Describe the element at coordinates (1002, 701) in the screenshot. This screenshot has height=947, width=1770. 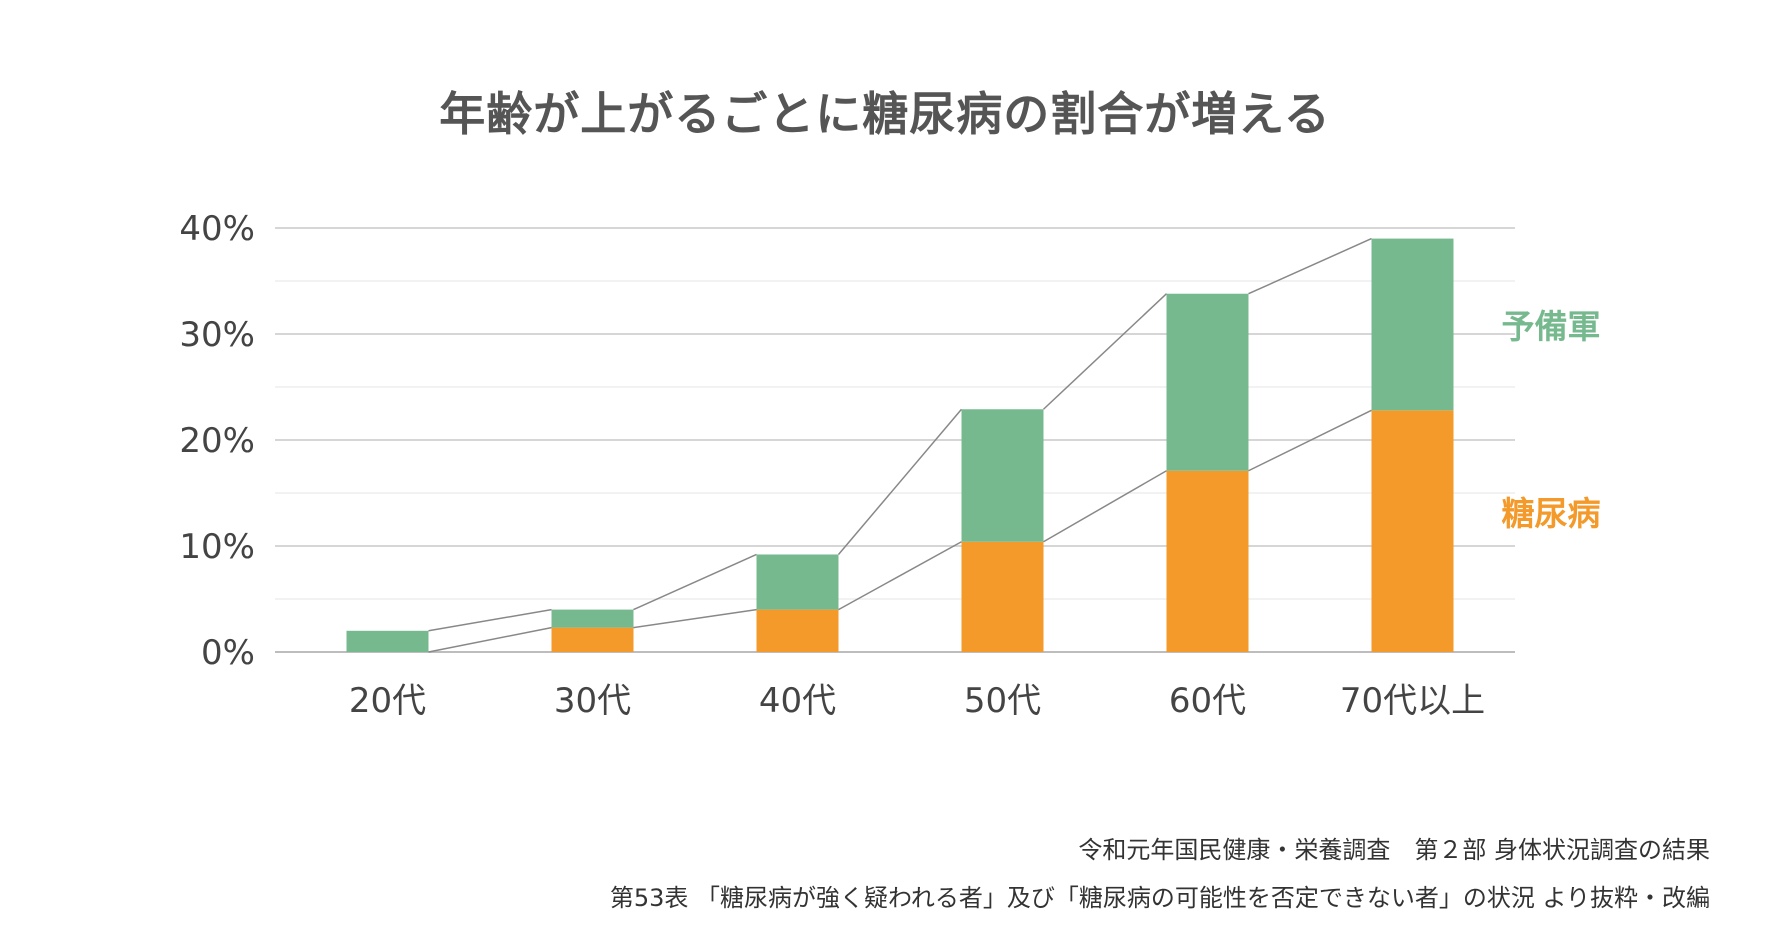
I see `x-tick-label: 50代` at that location.